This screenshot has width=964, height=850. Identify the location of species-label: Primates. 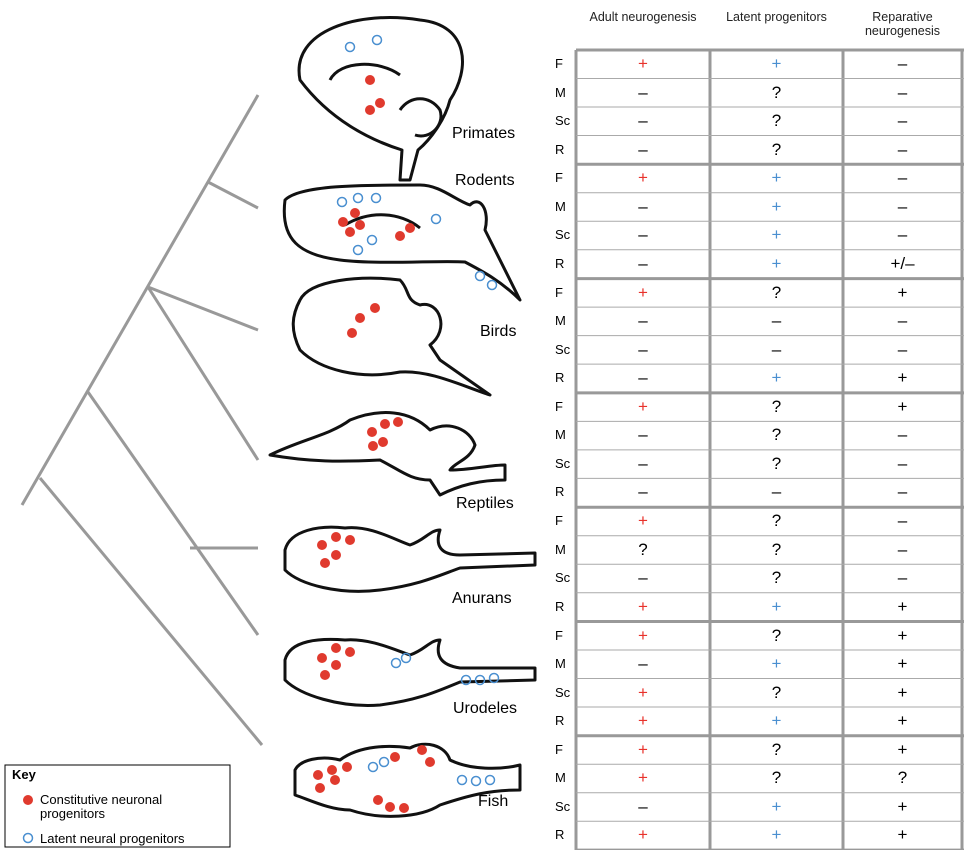
(484, 133).